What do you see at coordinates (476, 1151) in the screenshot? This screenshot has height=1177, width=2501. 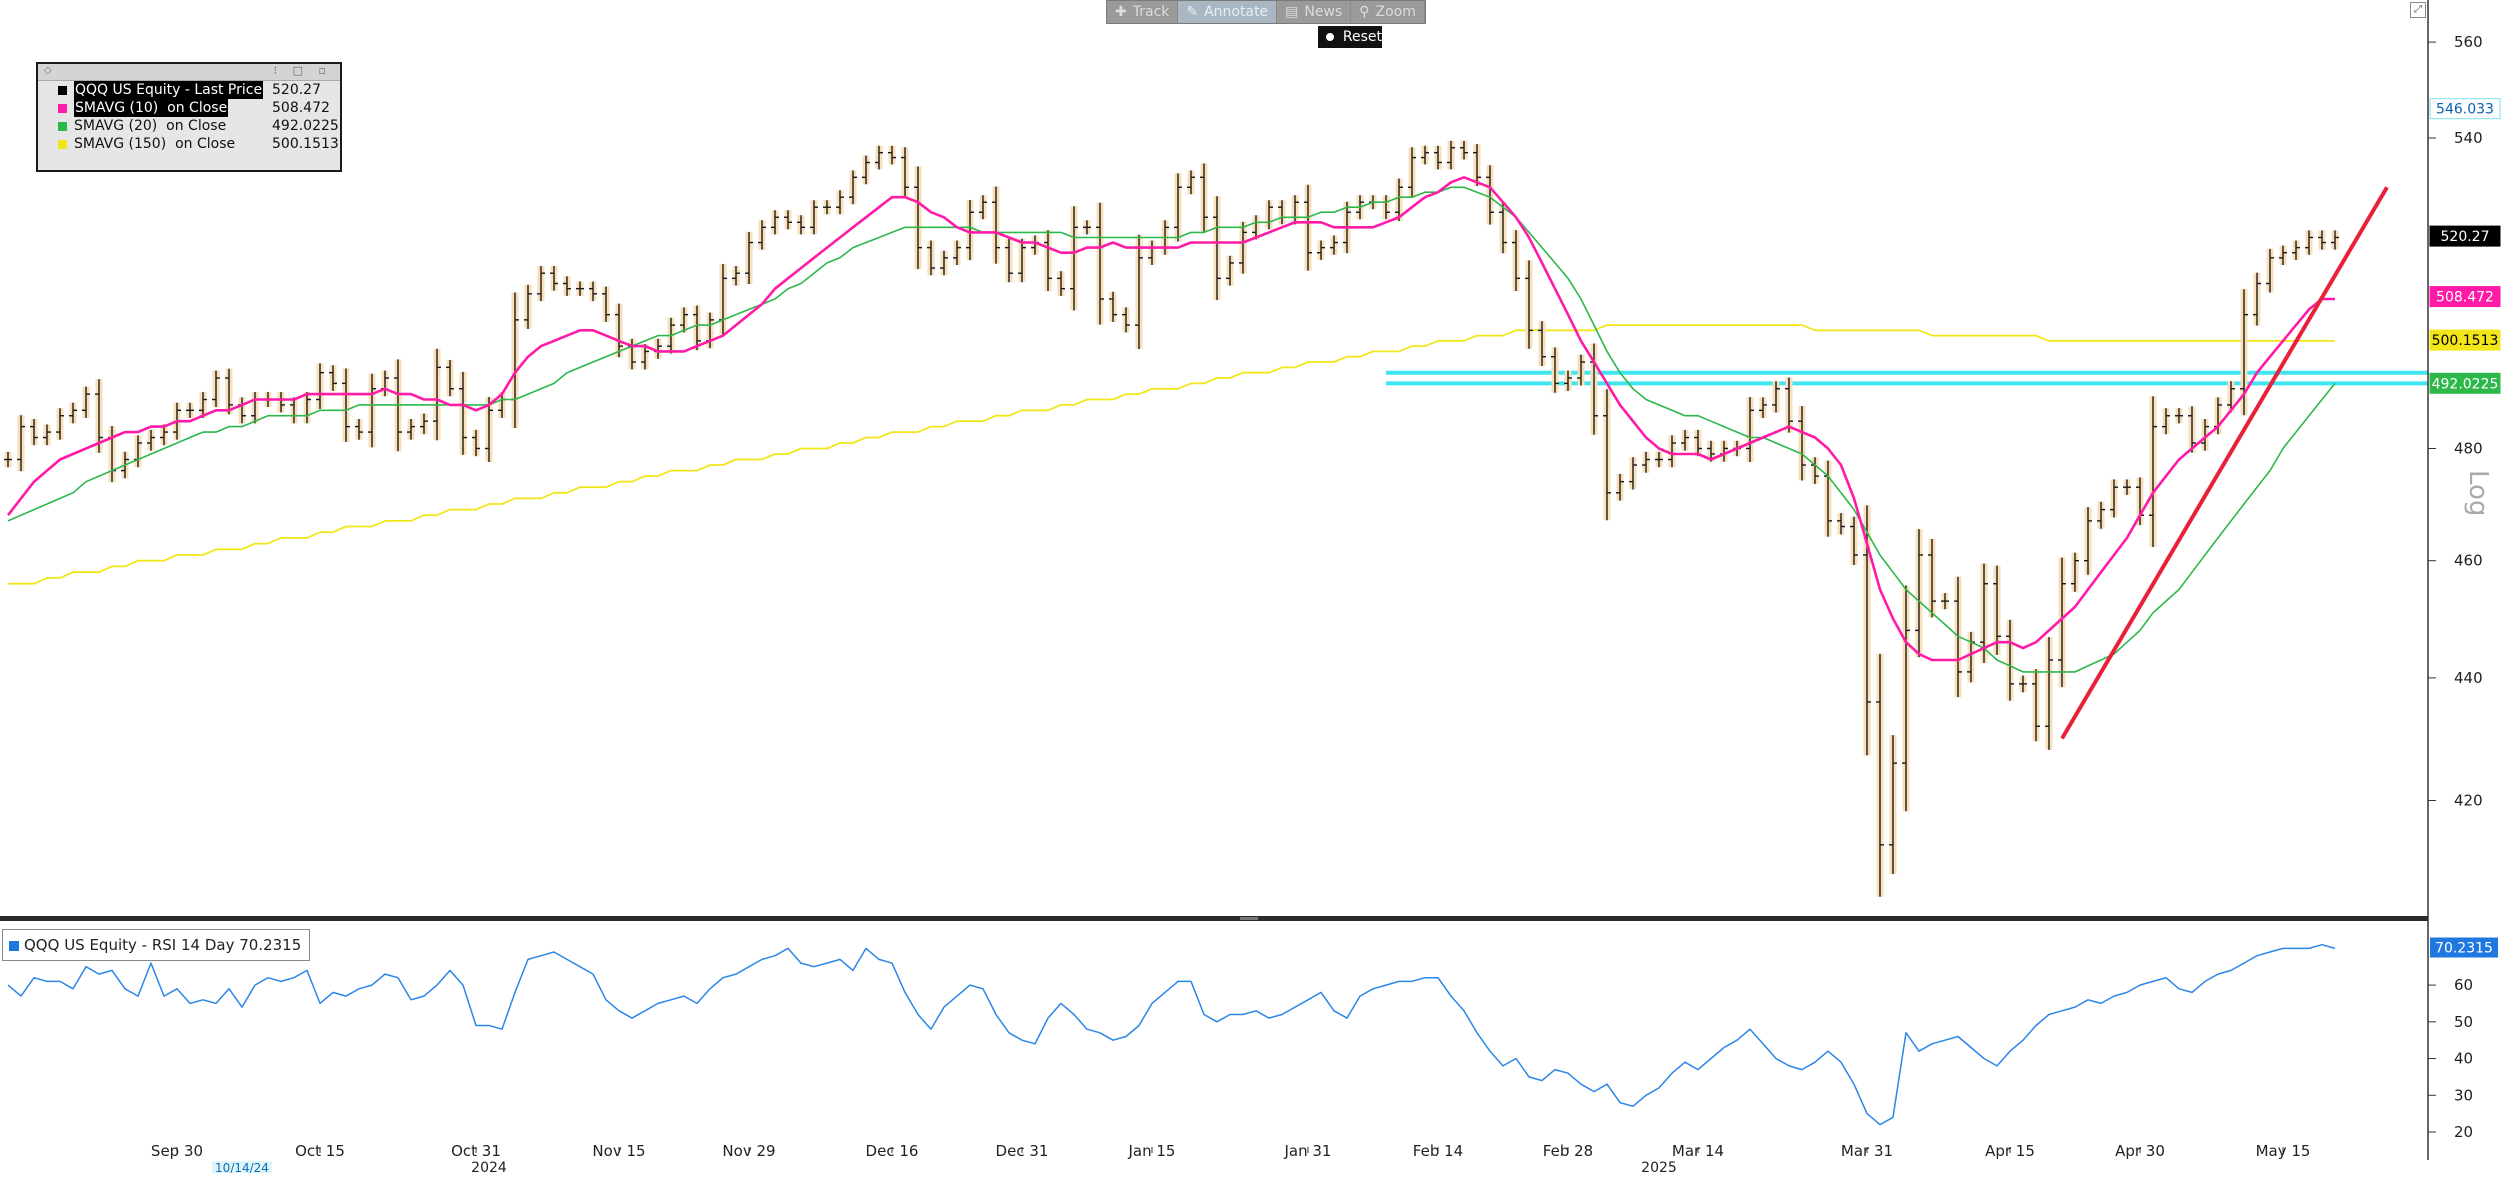 I see `x-tick-label: Oct 31` at bounding box center [476, 1151].